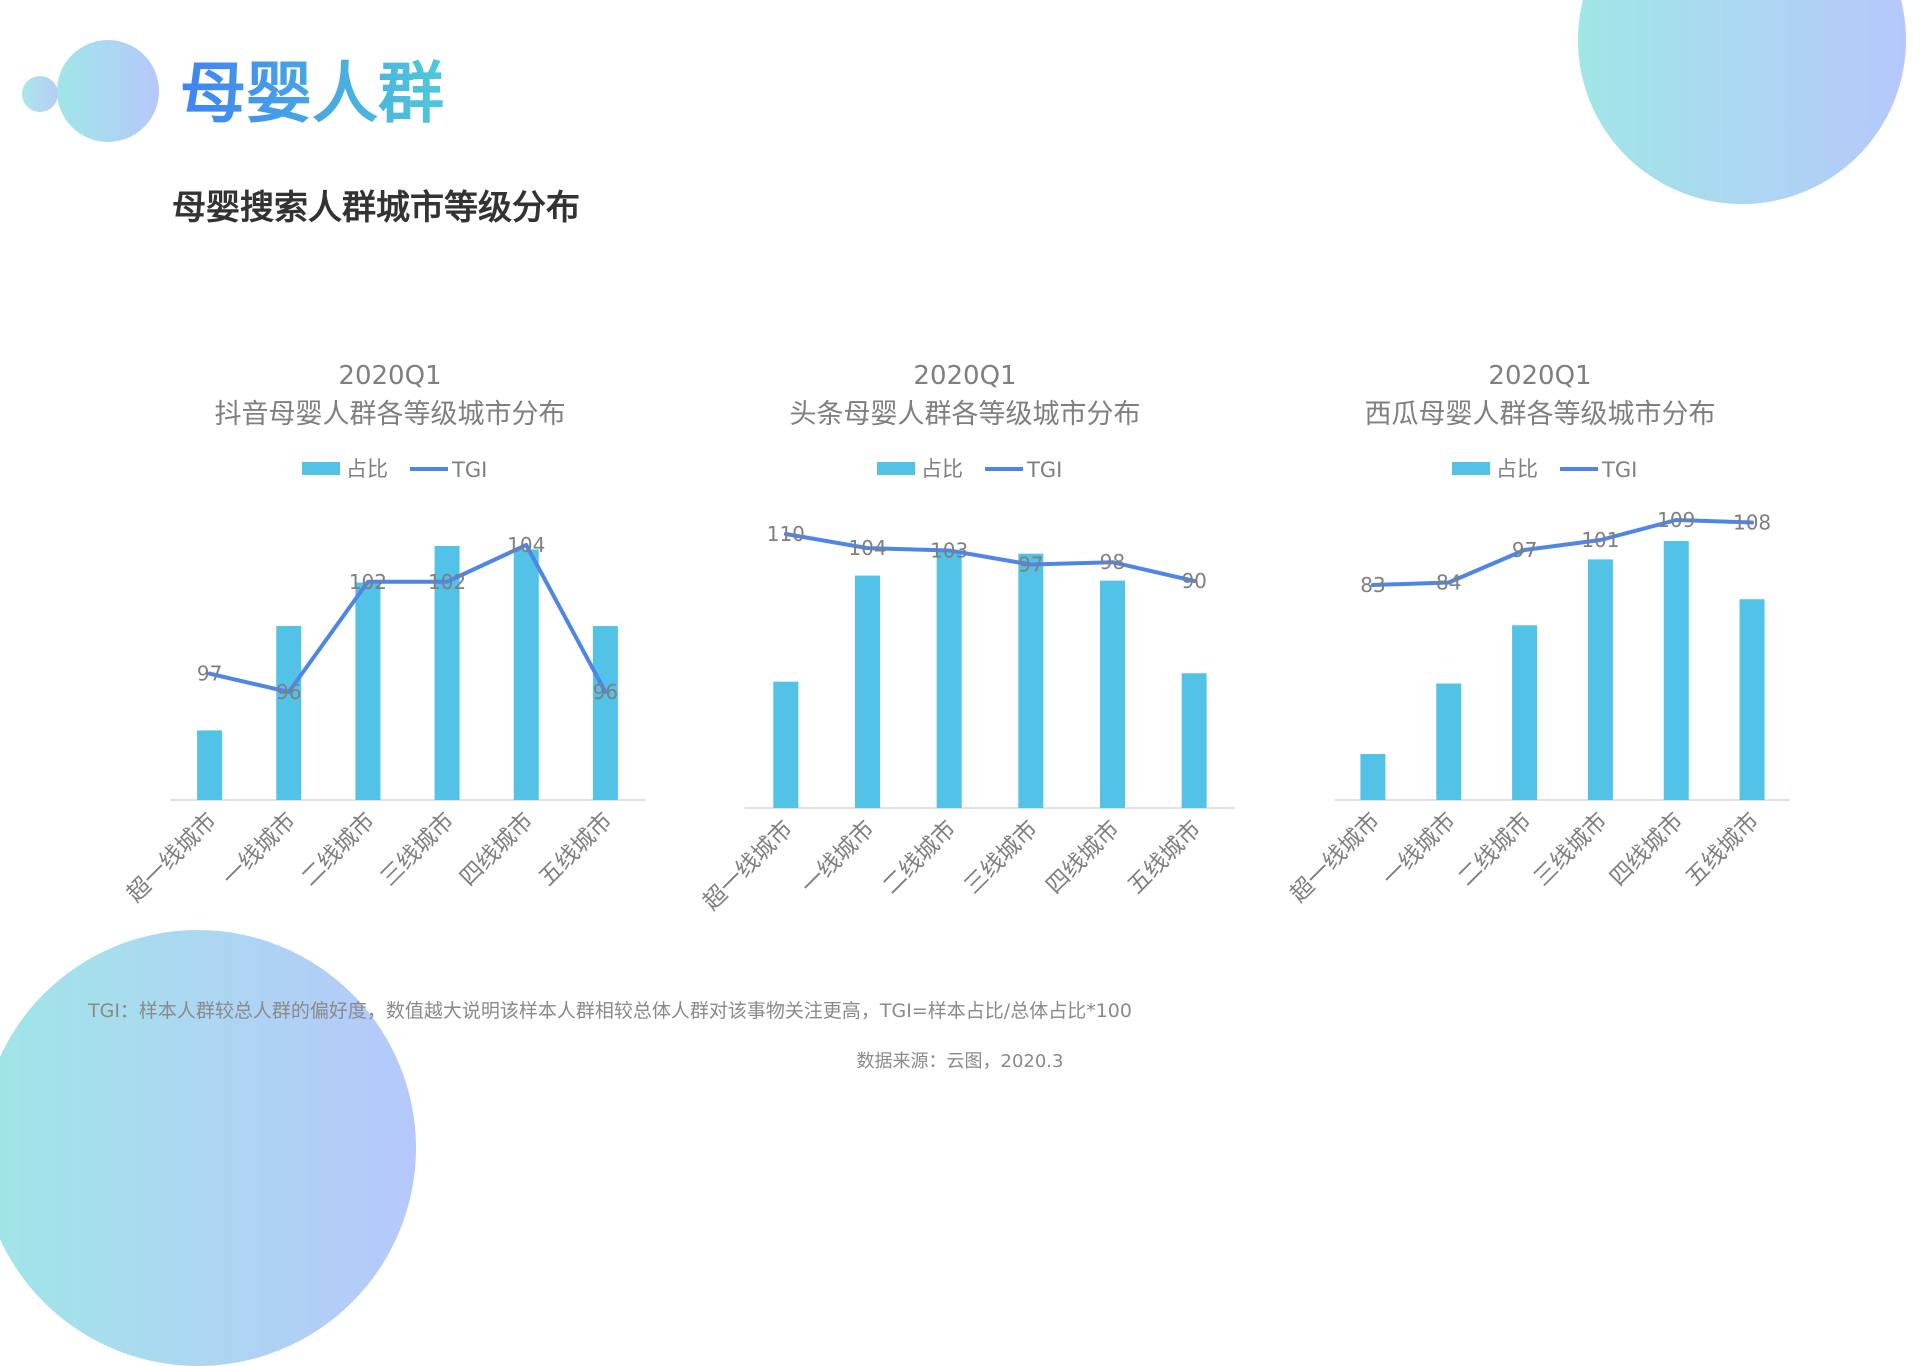 This screenshot has height=1366, width=1920. I want to click on data-source: 数据来源：云图，2020.3, so click(960, 1061).